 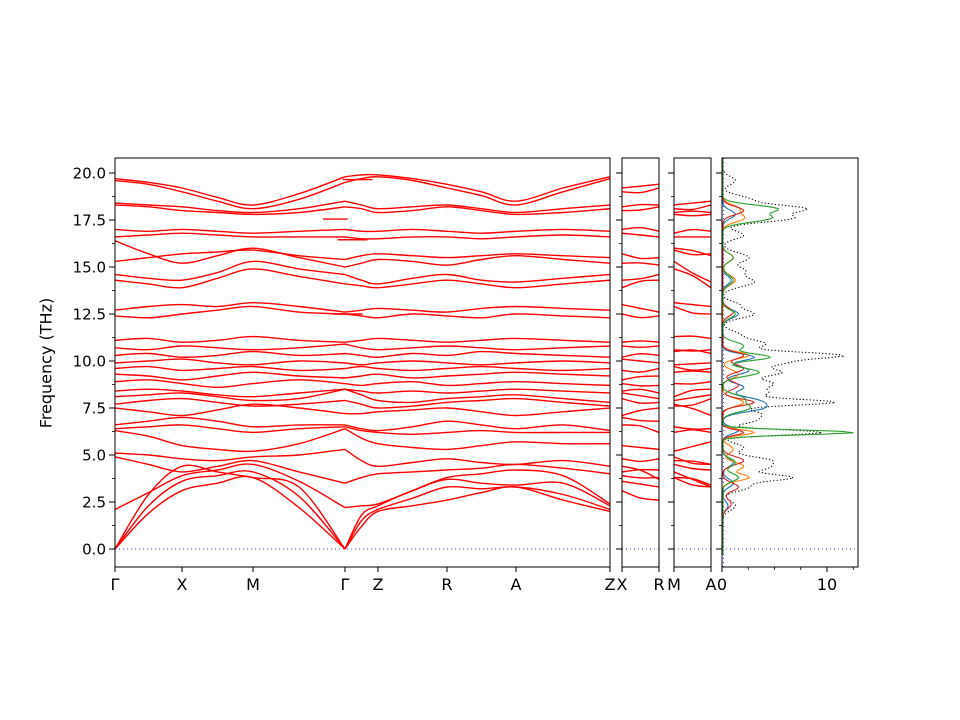 I want to click on dos-tick-label: 0, so click(x=722, y=584).